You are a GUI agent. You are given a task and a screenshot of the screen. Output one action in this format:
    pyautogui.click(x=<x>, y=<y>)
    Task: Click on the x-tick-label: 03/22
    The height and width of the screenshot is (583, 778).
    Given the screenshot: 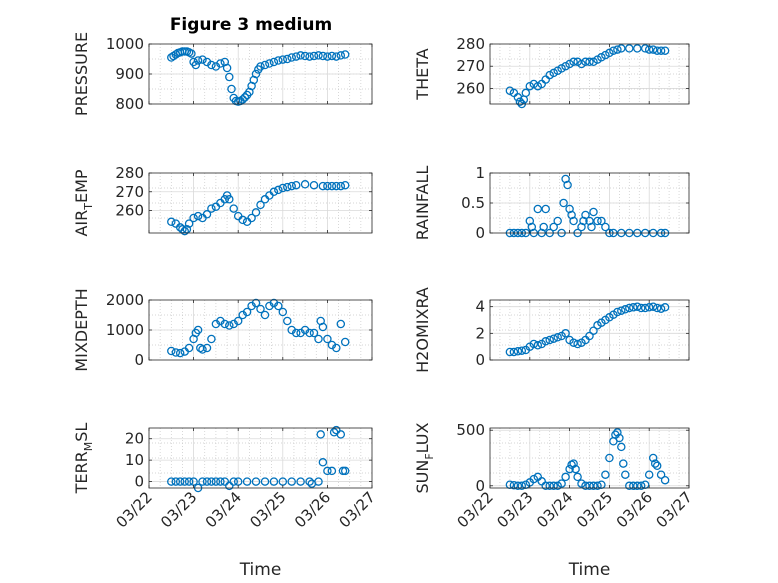 What is the action you would take?
    pyautogui.click(x=134, y=509)
    